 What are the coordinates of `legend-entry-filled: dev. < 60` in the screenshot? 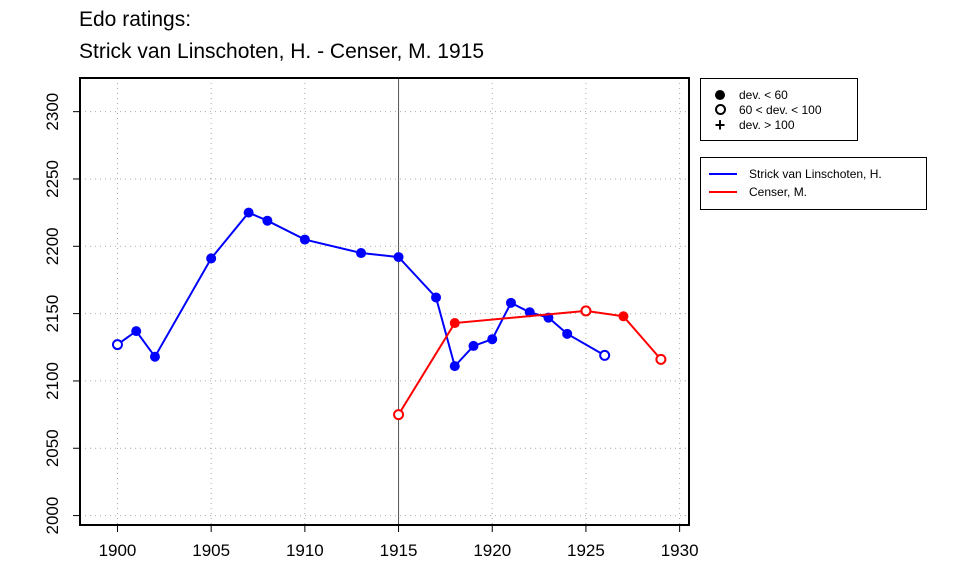 It's located at (783, 94).